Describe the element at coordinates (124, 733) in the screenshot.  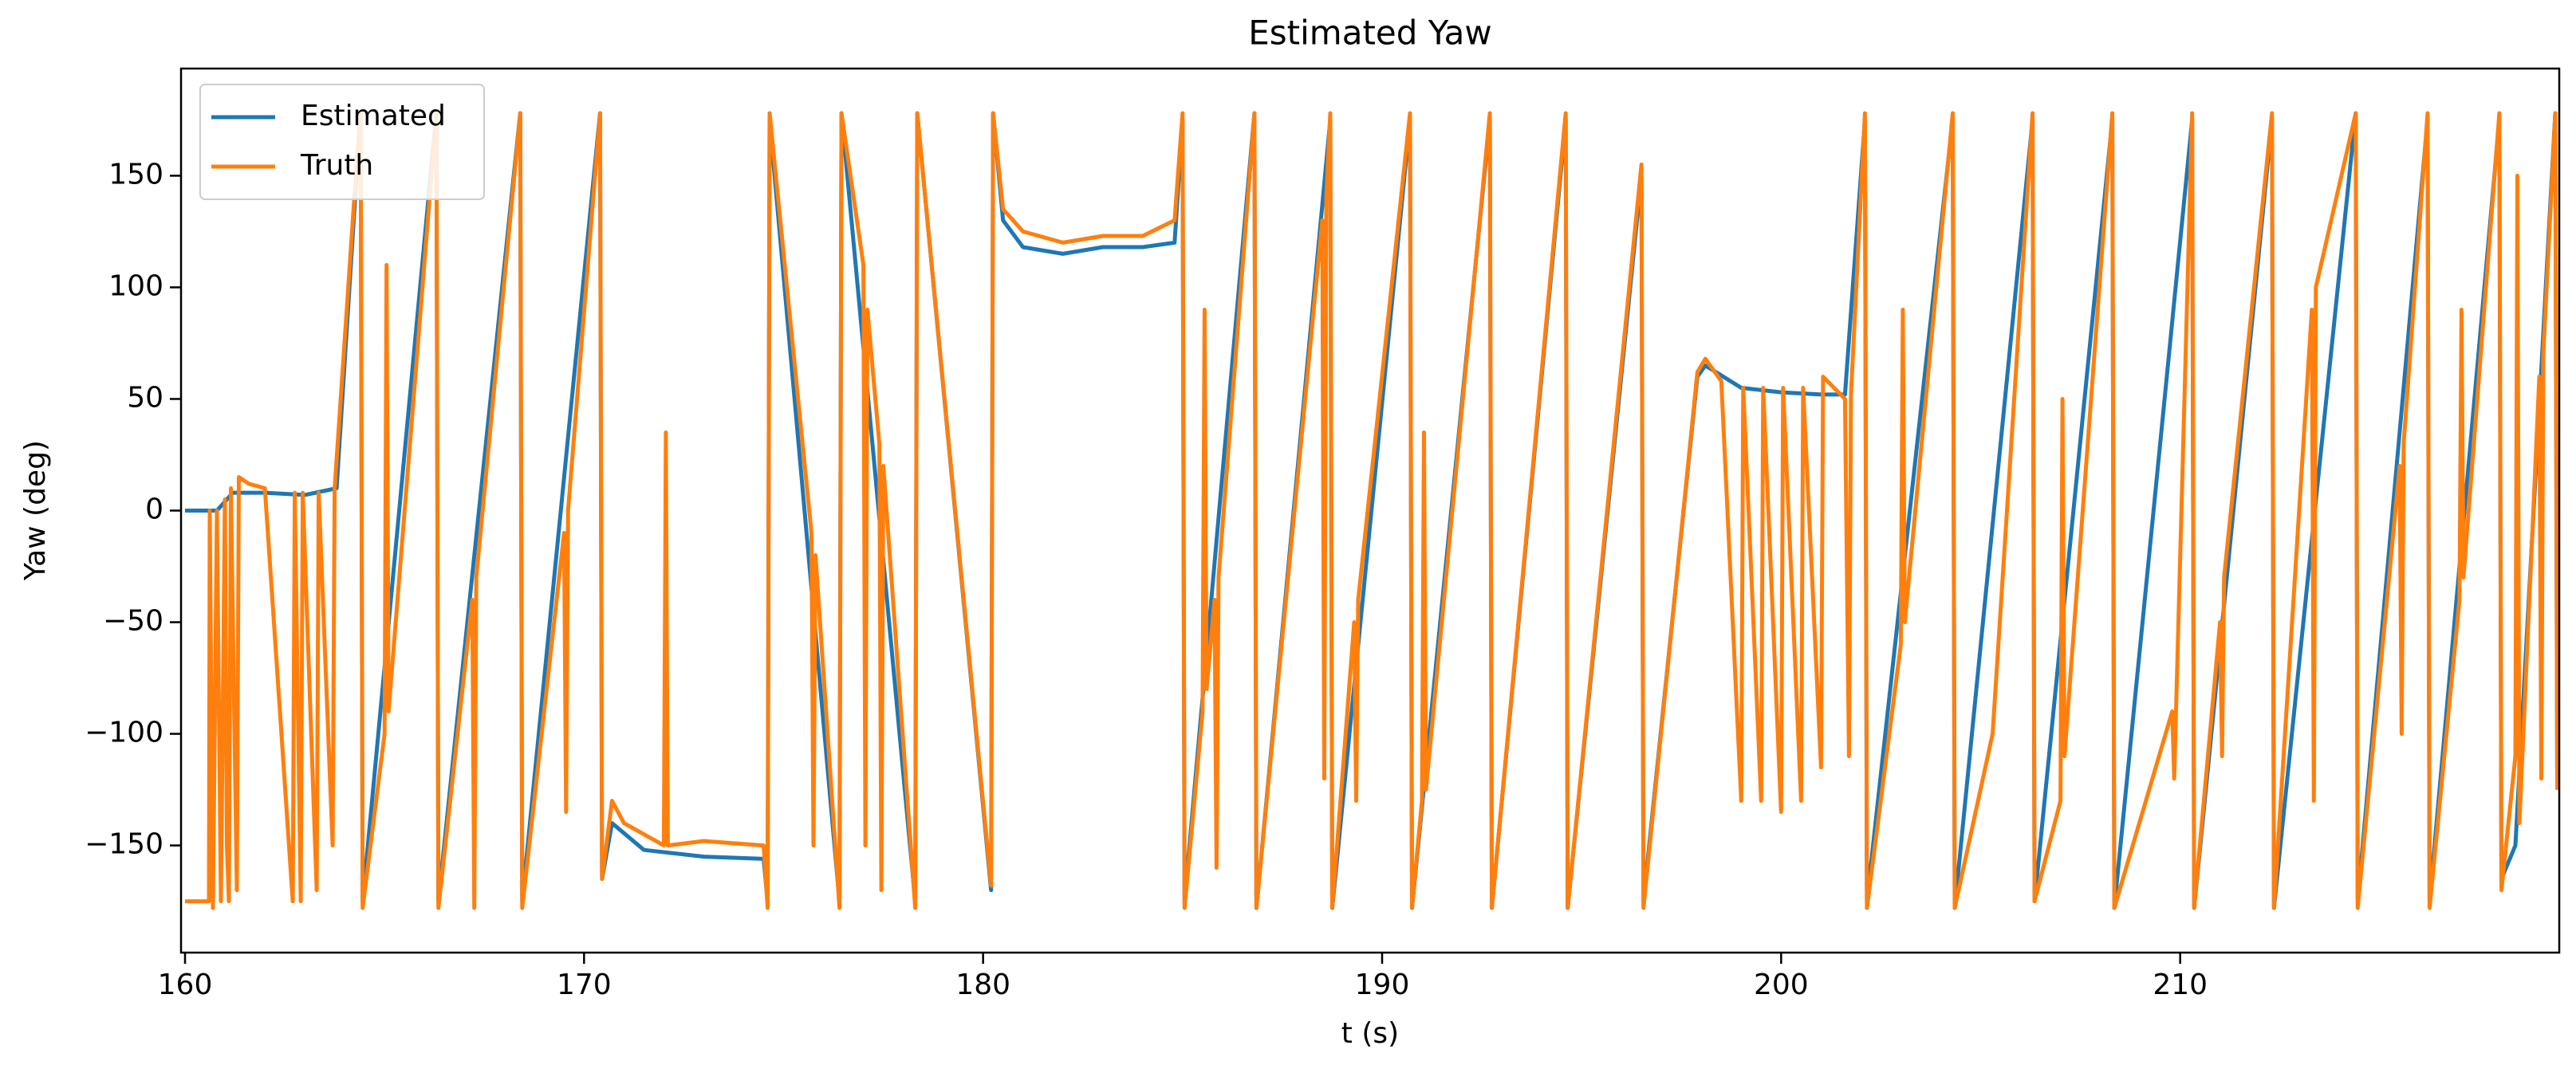
I see `y-tick-label: −100` at that location.